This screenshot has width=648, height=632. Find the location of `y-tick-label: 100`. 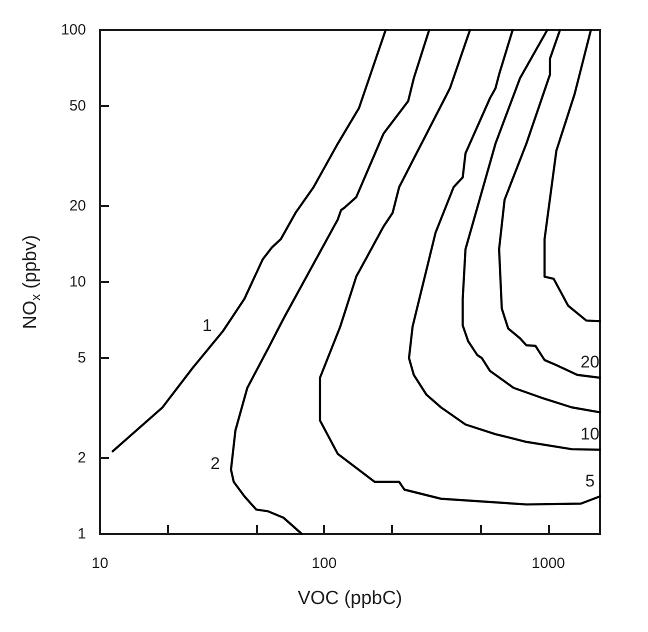

y-tick-label: 100 is located at coordinates (73, 30).